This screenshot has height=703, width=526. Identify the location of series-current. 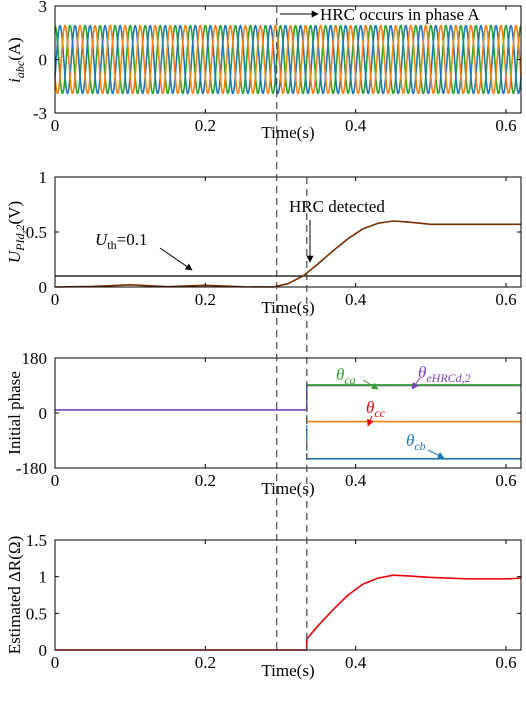
(288, 59).